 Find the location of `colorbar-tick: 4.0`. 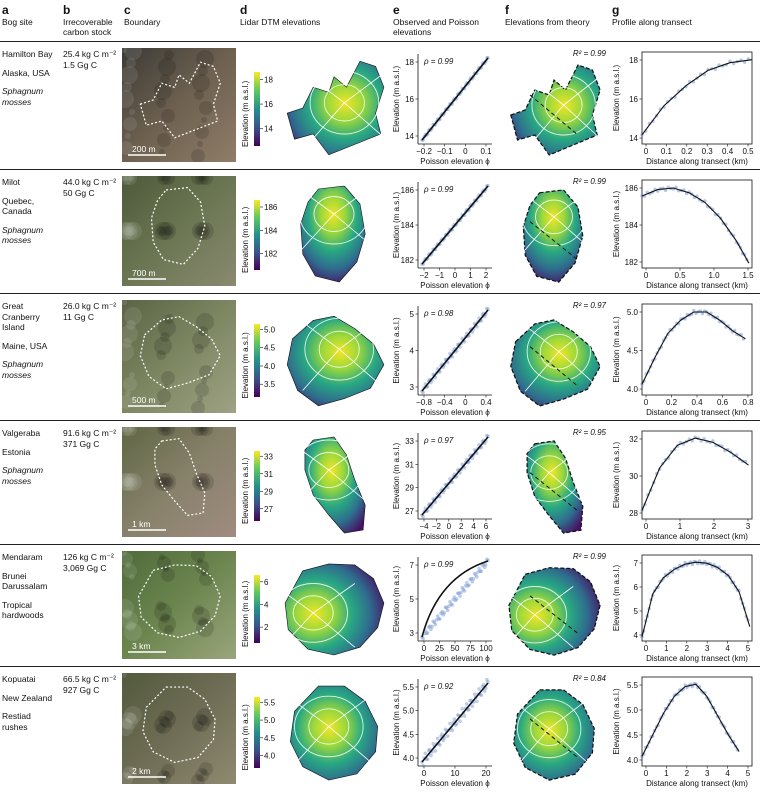

colorbar-tick: 4.0 is located at coordinates (270, 366).